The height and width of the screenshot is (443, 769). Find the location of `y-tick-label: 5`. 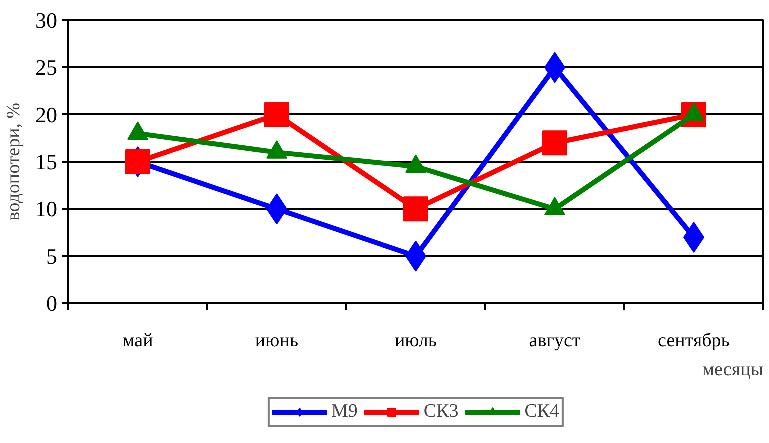

y-tick-label: 5 is located at coordinates (52, 256).